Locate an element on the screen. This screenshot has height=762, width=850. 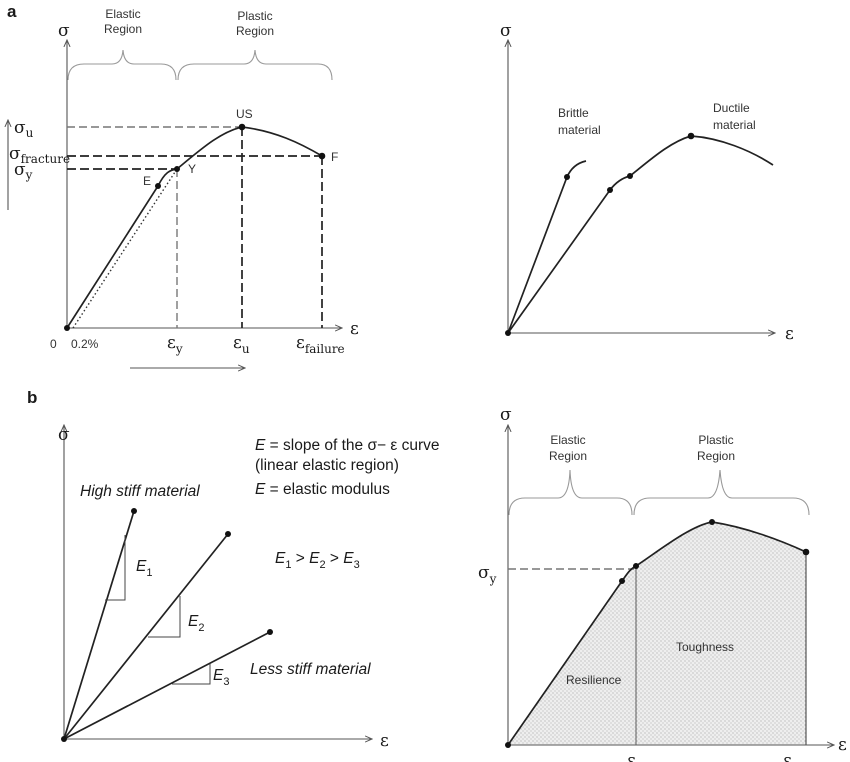
definition-slope: E = slope of the σ− ε curve is located at coordinates (347, 445).